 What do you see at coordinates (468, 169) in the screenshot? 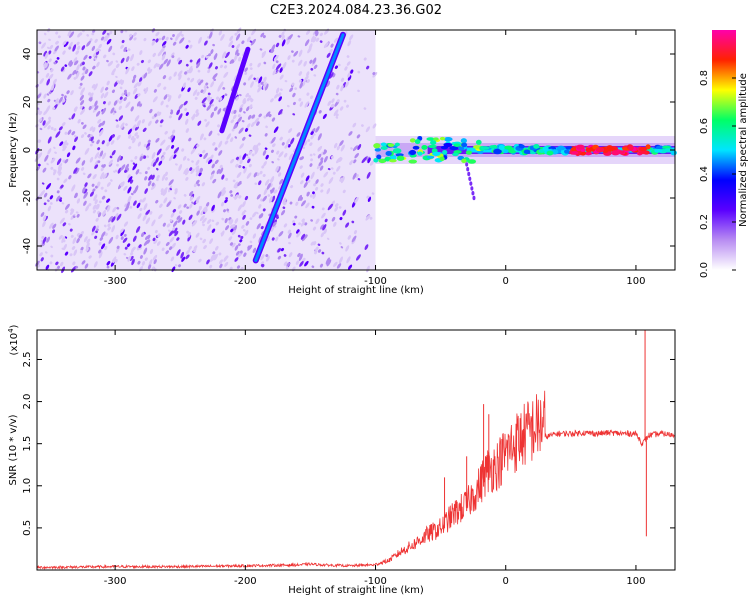
I see `echo-tail` at bounding box center [468, 169].